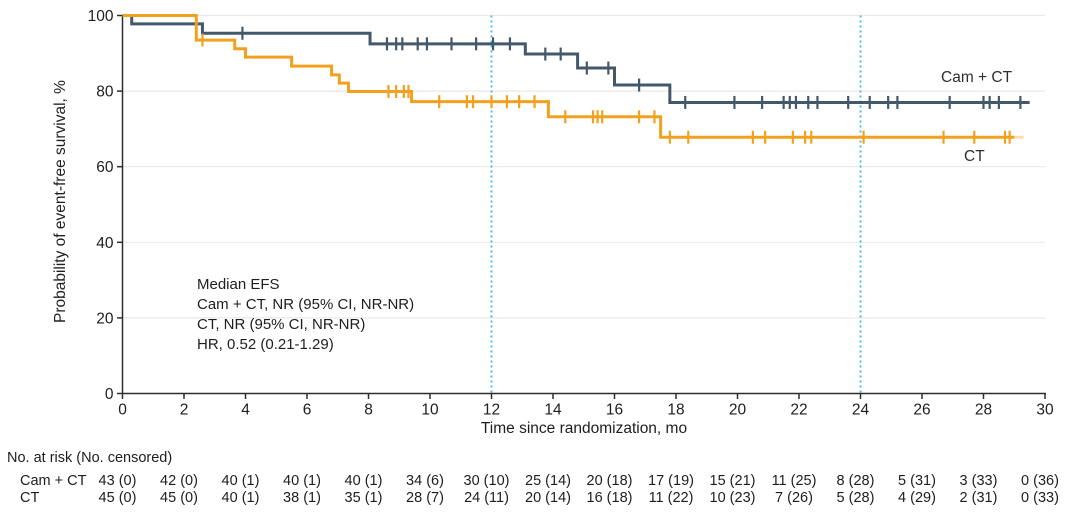 The height and width of the screenshot is (519, 1080). What do you see at coordinates (675, 410) in the screenshot?
I see `x-tick-label-18: 18` at bounding box center [675, 410].